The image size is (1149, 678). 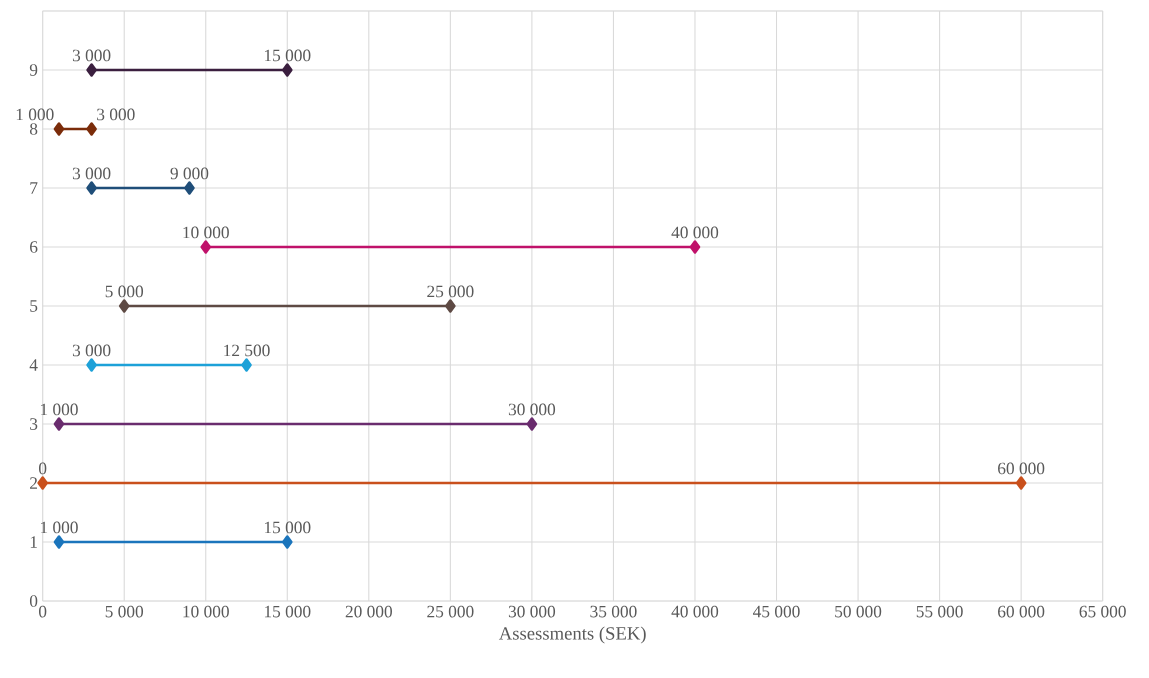 I want to click on y-tick-label: 7, so click(x=34, y=188).